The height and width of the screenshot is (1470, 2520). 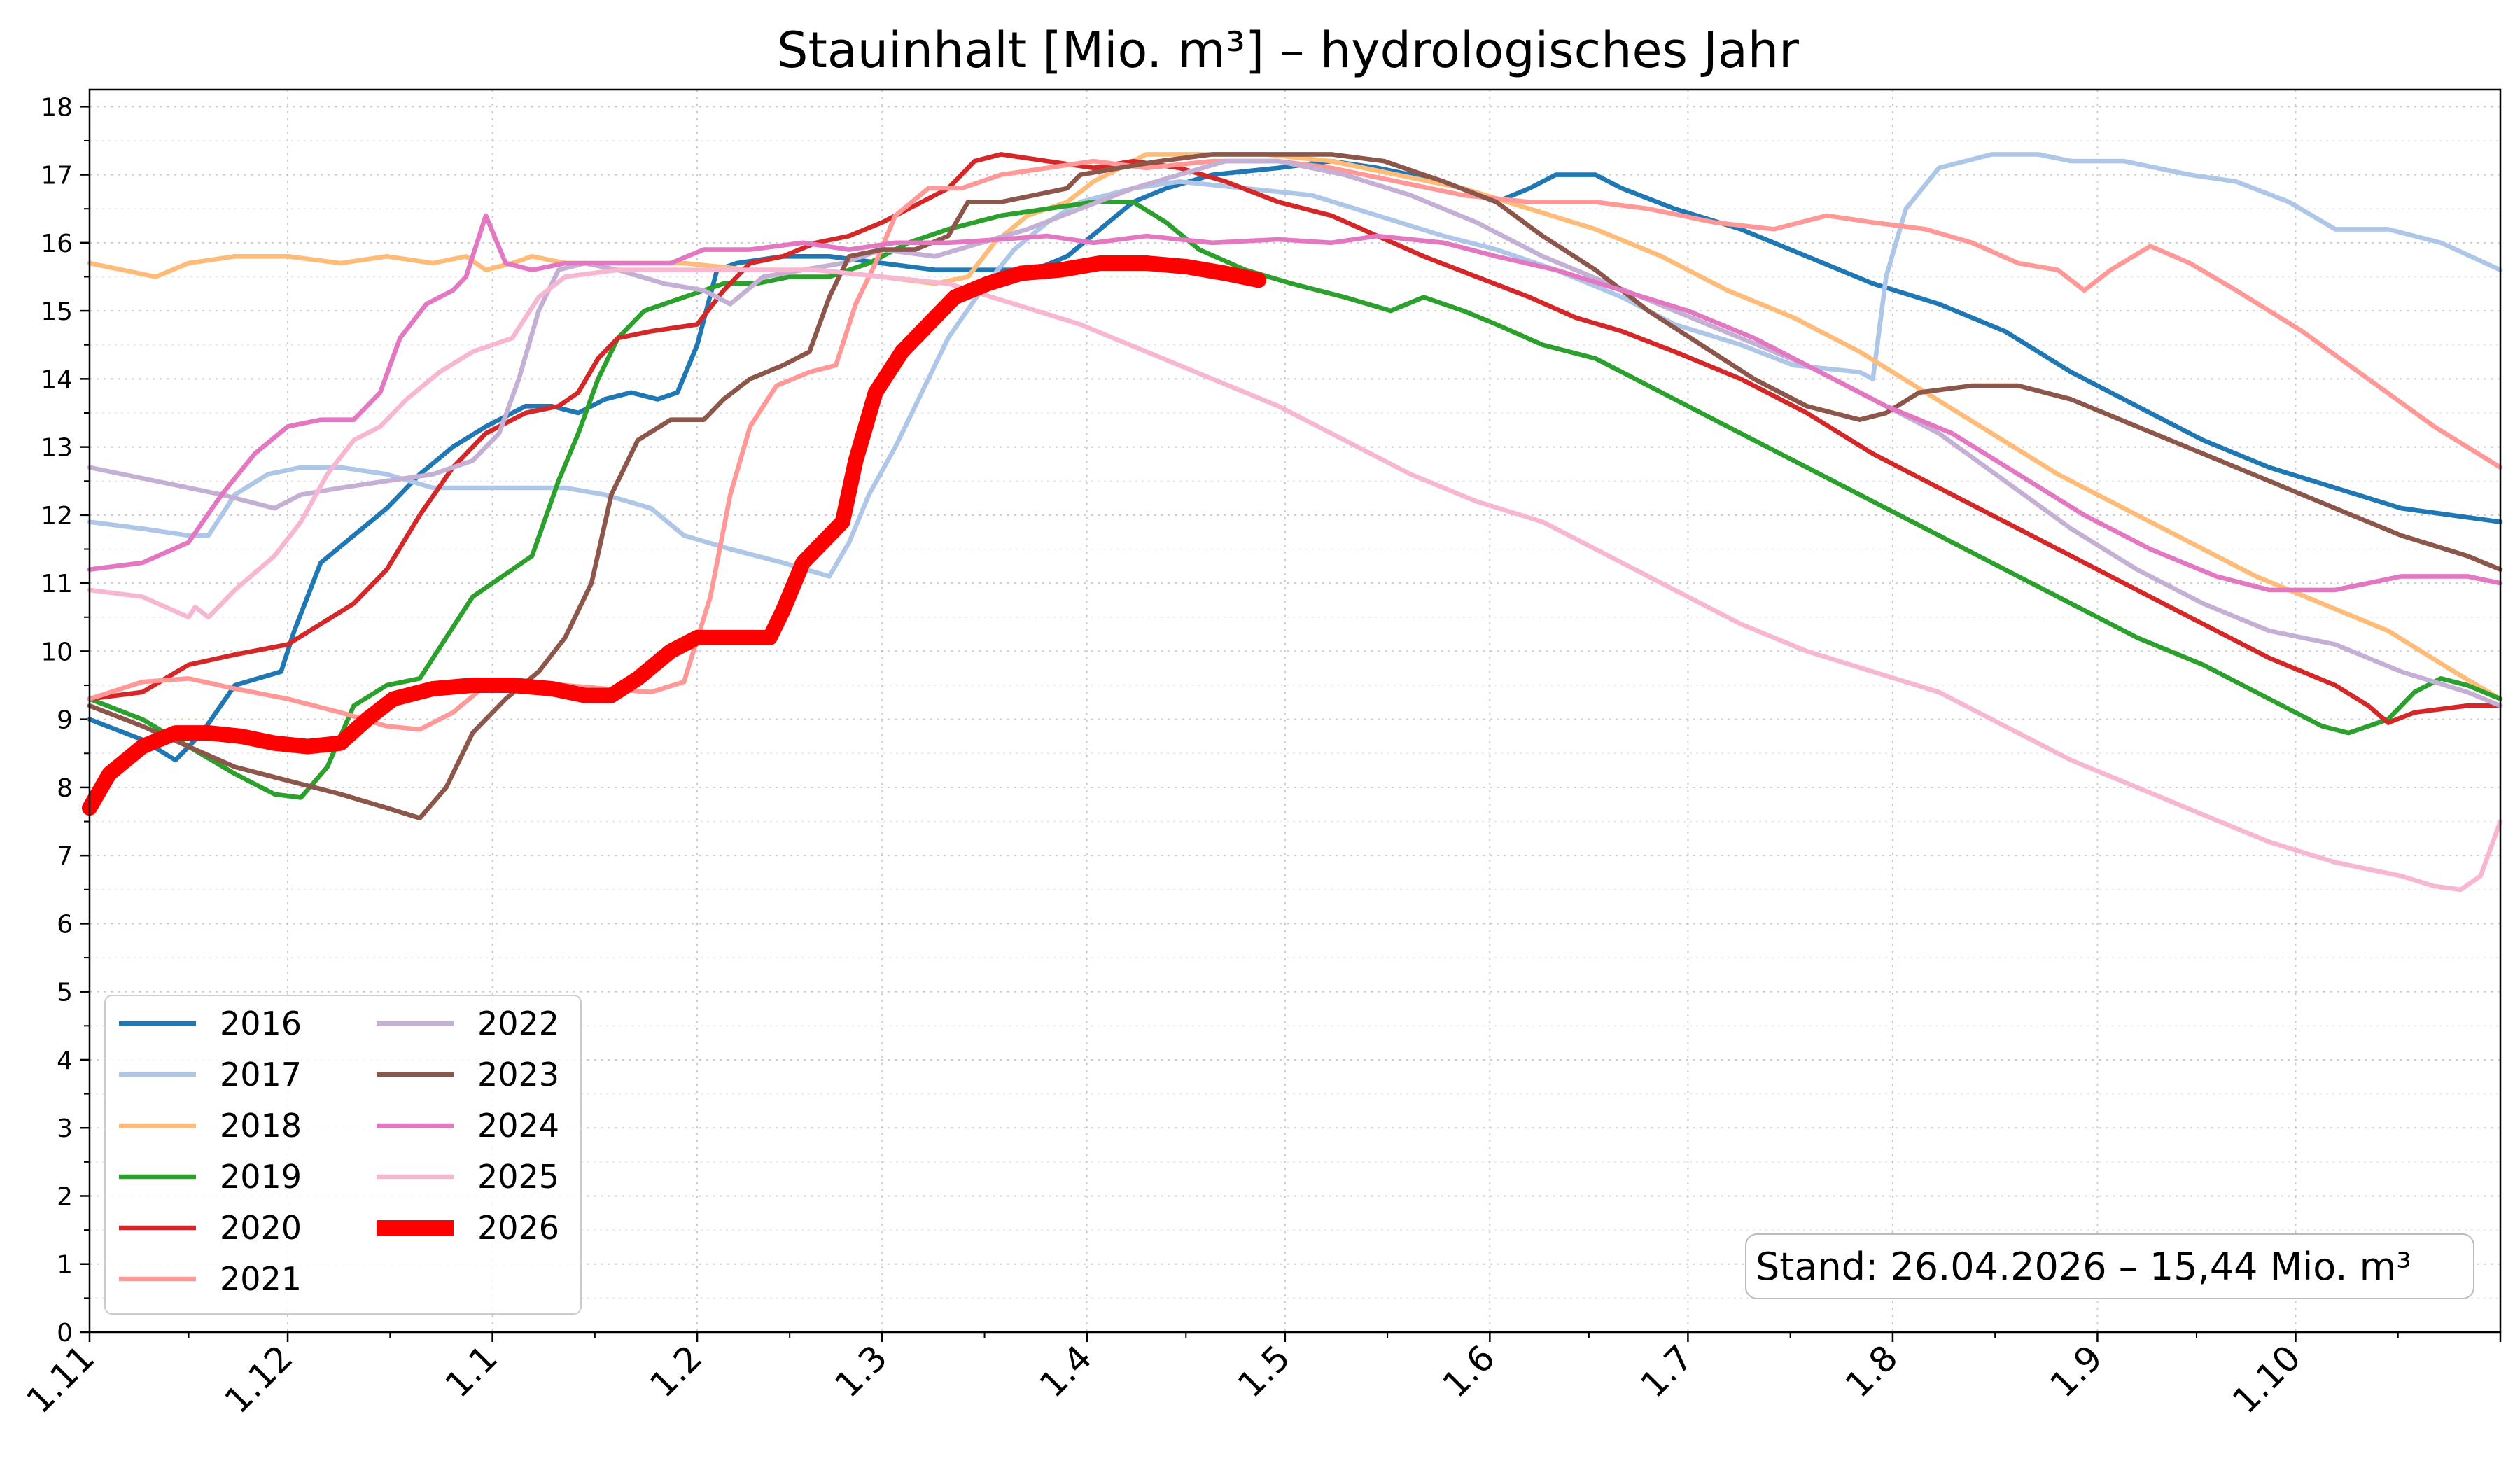 I want to click on y-tick-label: 14, so click(x=57, y=379).